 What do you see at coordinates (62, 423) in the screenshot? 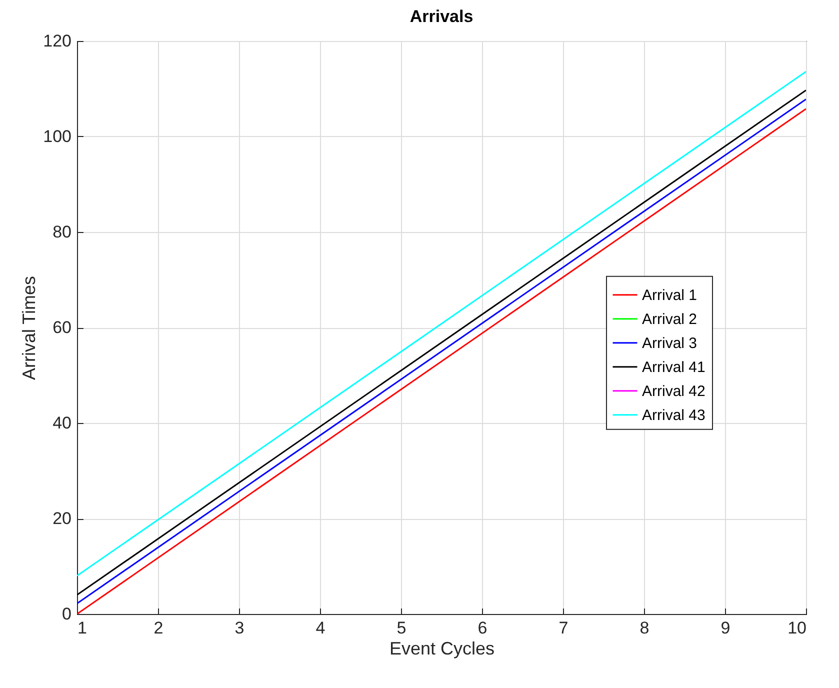
I see `y-tick-label: 40` at bounding box center [62, 423].